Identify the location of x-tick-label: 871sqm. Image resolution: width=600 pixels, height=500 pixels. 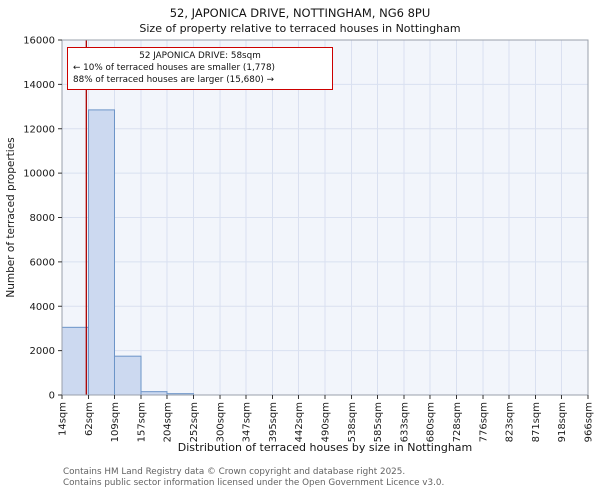
(536, 422).